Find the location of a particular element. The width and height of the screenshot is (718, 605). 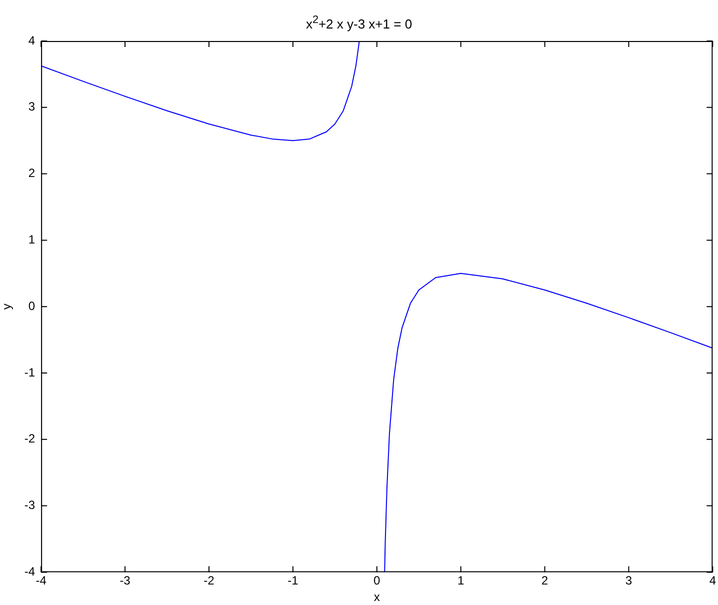

x-tick-label: -1 is located at coordinates (293, 581).